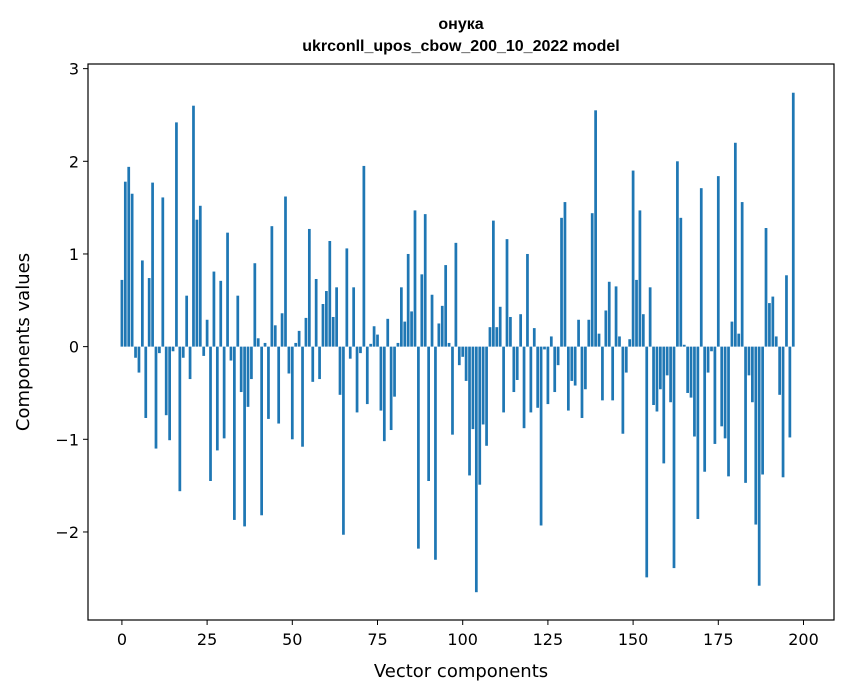 This screenshot has width=847, height=696. I want to click on x-tick-label: 200, so click(803, 639).